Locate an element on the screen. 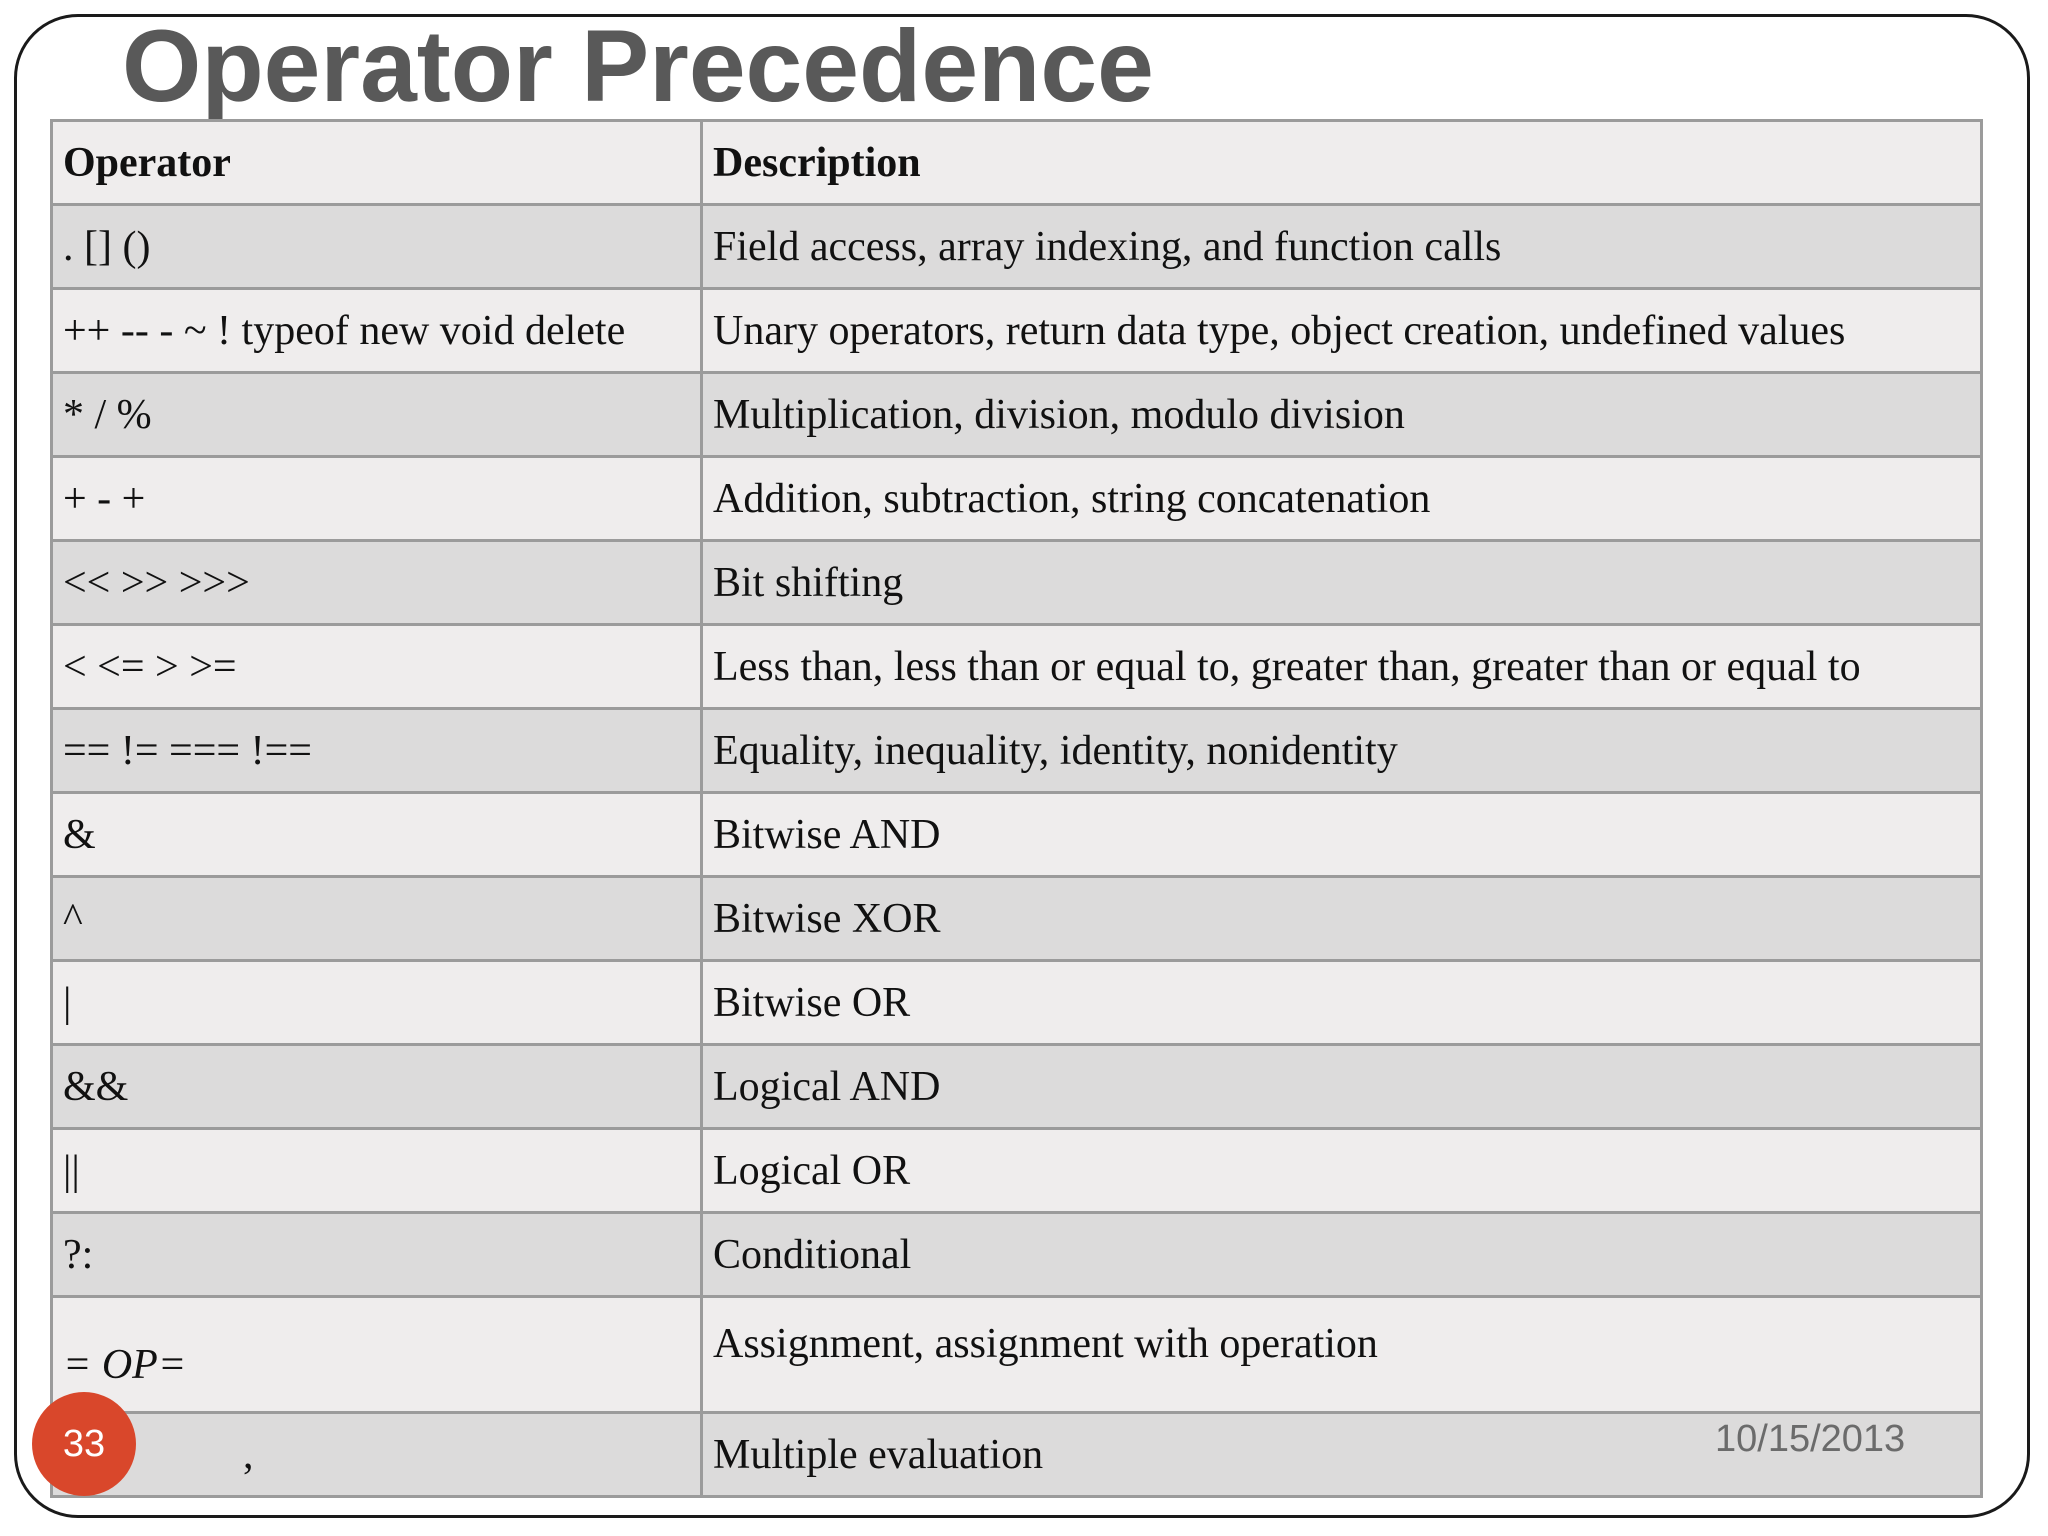  operator-cell: || is located at coordinates (378, 1170).